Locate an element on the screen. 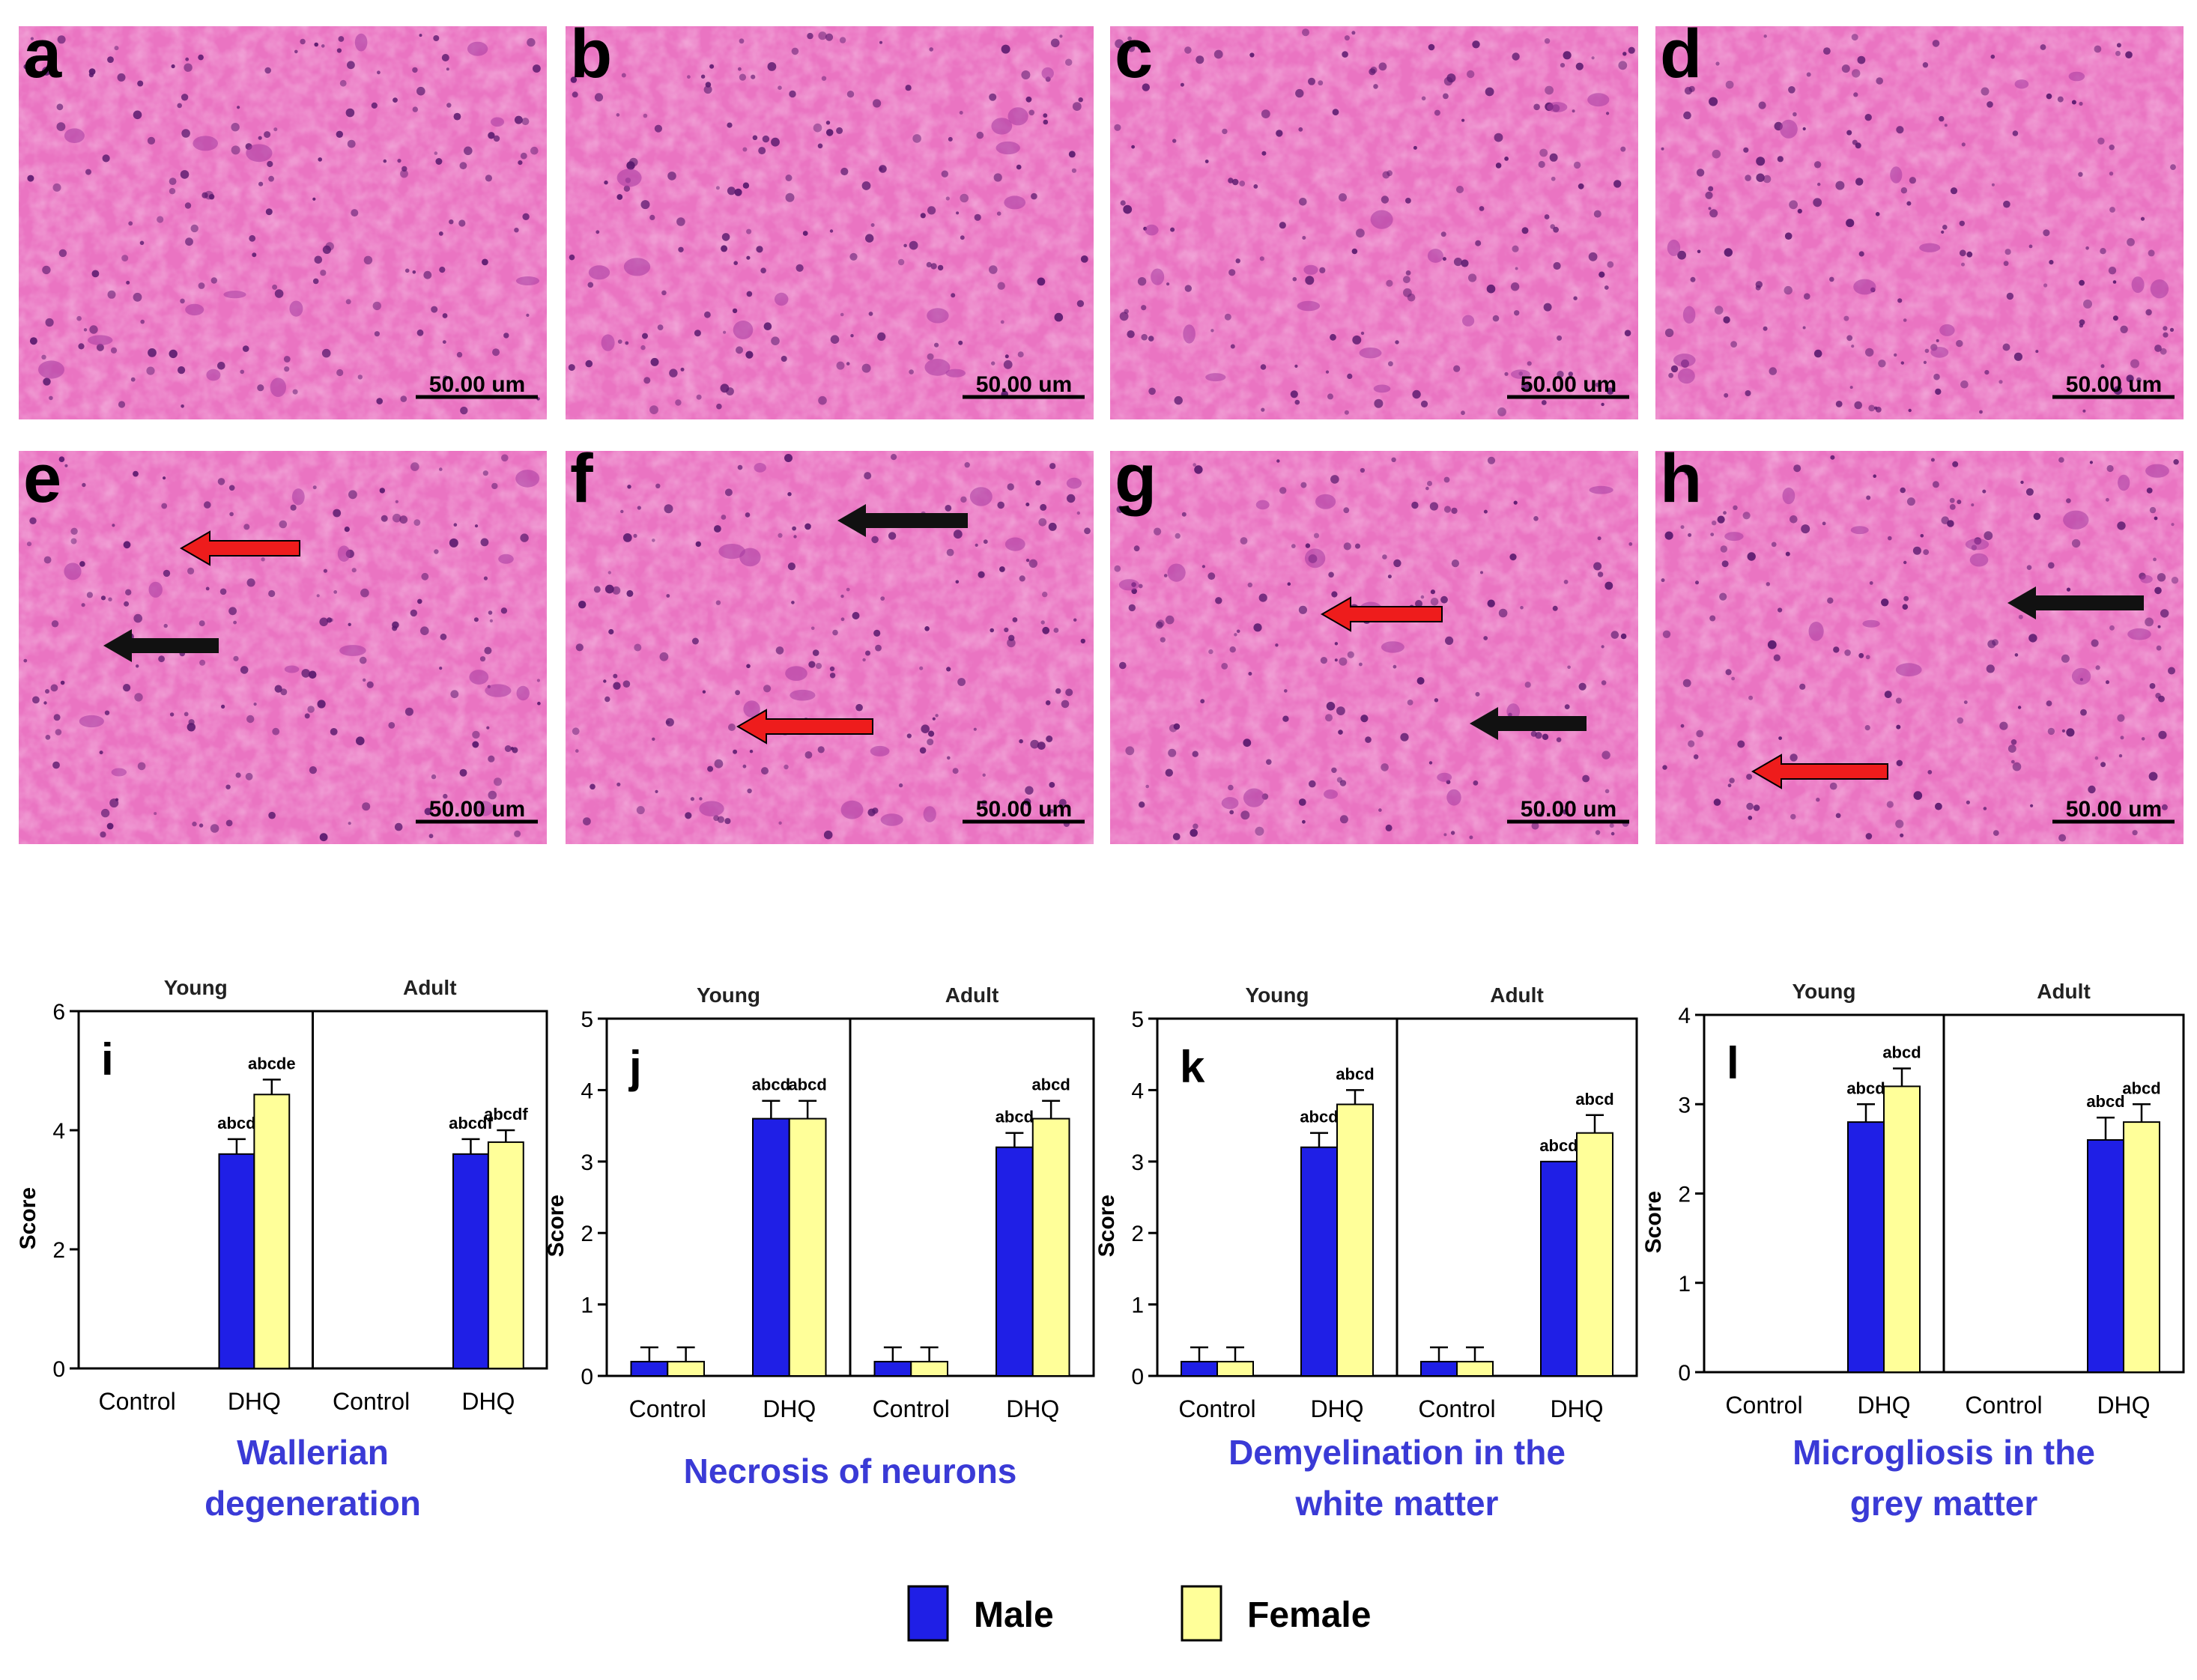 Image resolution: width=2197 pixels, height=1680 pixels. y-tick-label: 6 is located at coordinates (58, 1012).